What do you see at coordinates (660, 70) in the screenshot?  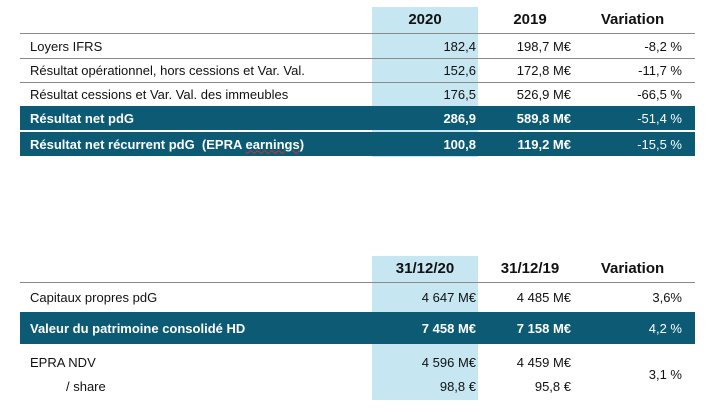 I see `value-variation: -11,7 %` at bounding box center [660, 70].